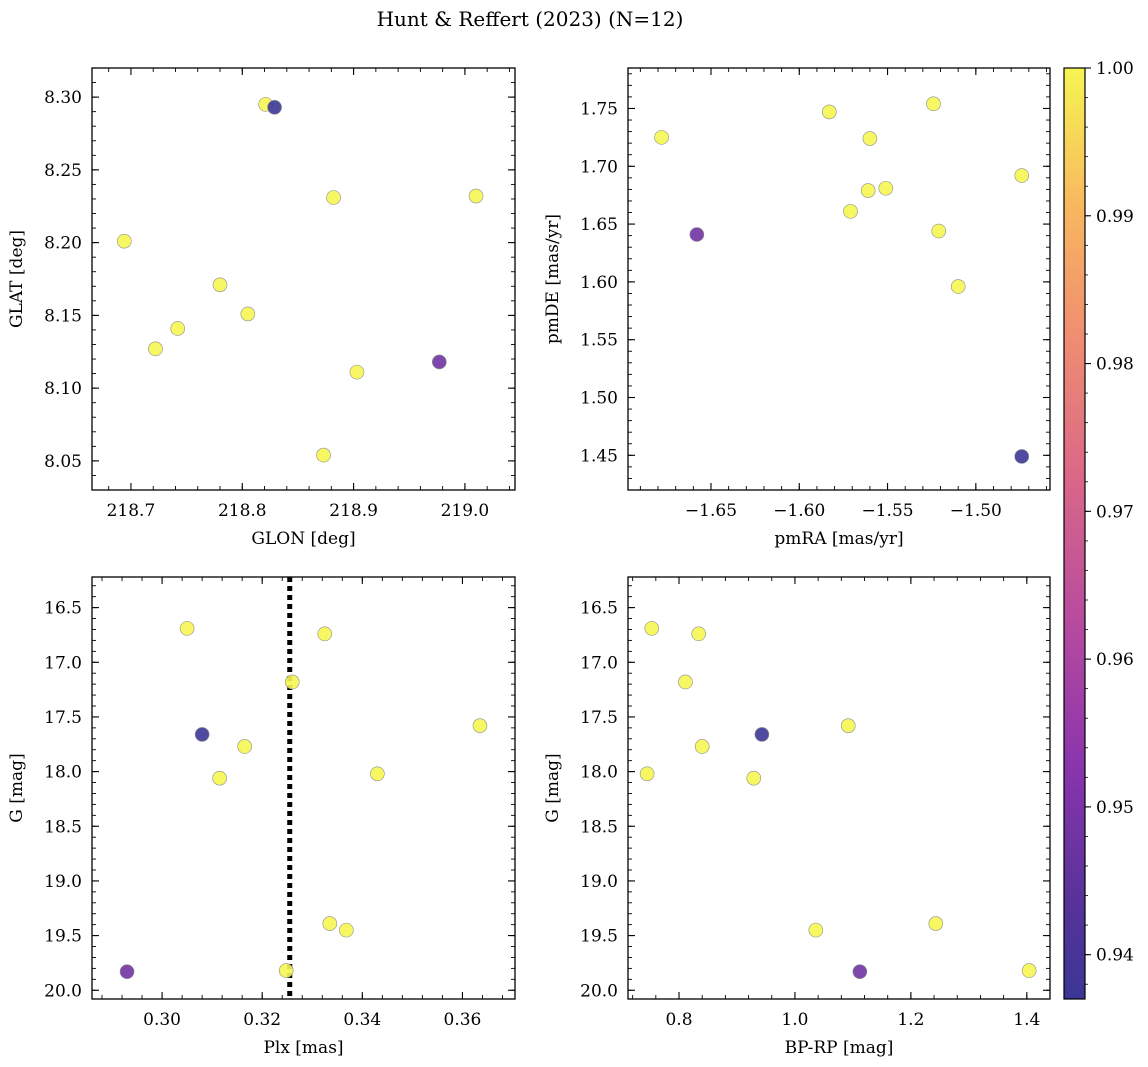 The height and width of the screenshot is (1067, 1148). Describe the element at coordinates (262, 1020) in the screenshot. I see `x-tick-label: 0.32` at that location.